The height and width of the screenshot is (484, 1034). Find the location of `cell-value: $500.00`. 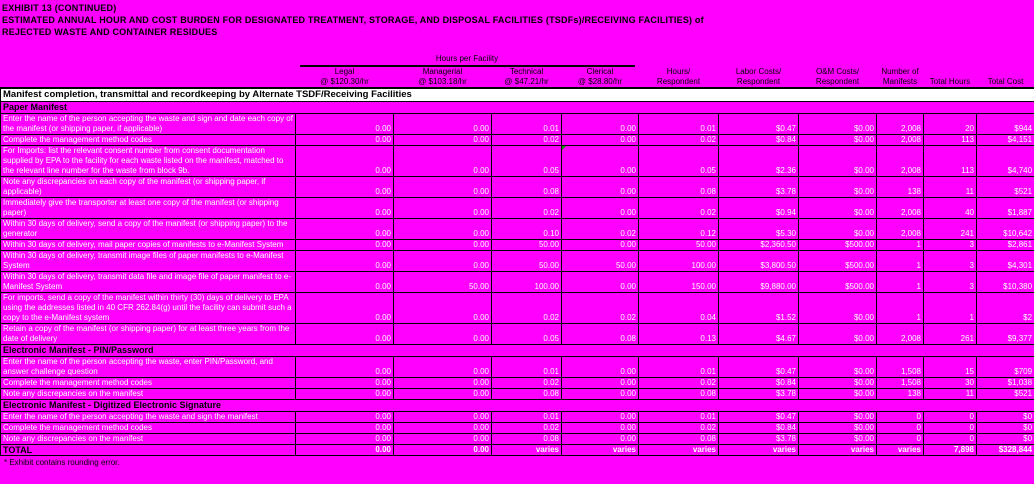

cell-value: $500.00 is located at coordinates (837, 245).